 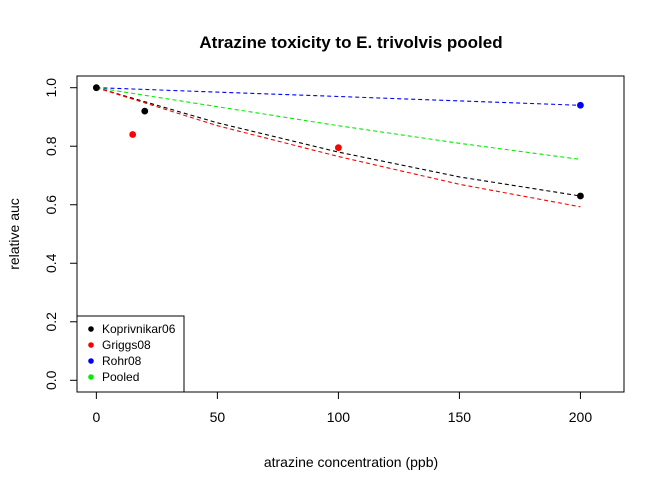 I want to click on x-tick-label: 150, so click(x=460, y=417).